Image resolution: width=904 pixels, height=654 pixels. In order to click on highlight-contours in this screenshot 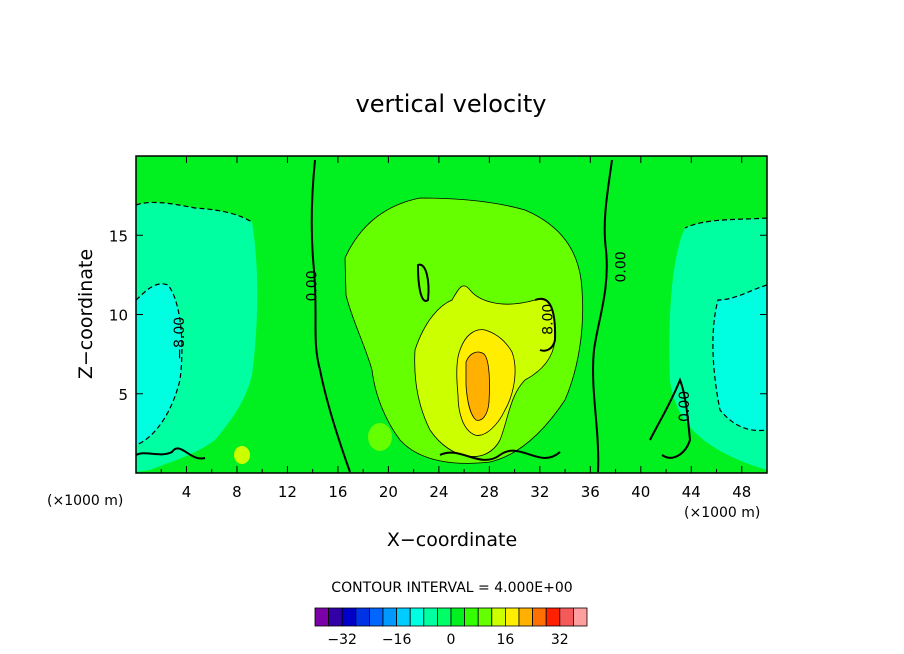, I will do `click(545, 324)`.